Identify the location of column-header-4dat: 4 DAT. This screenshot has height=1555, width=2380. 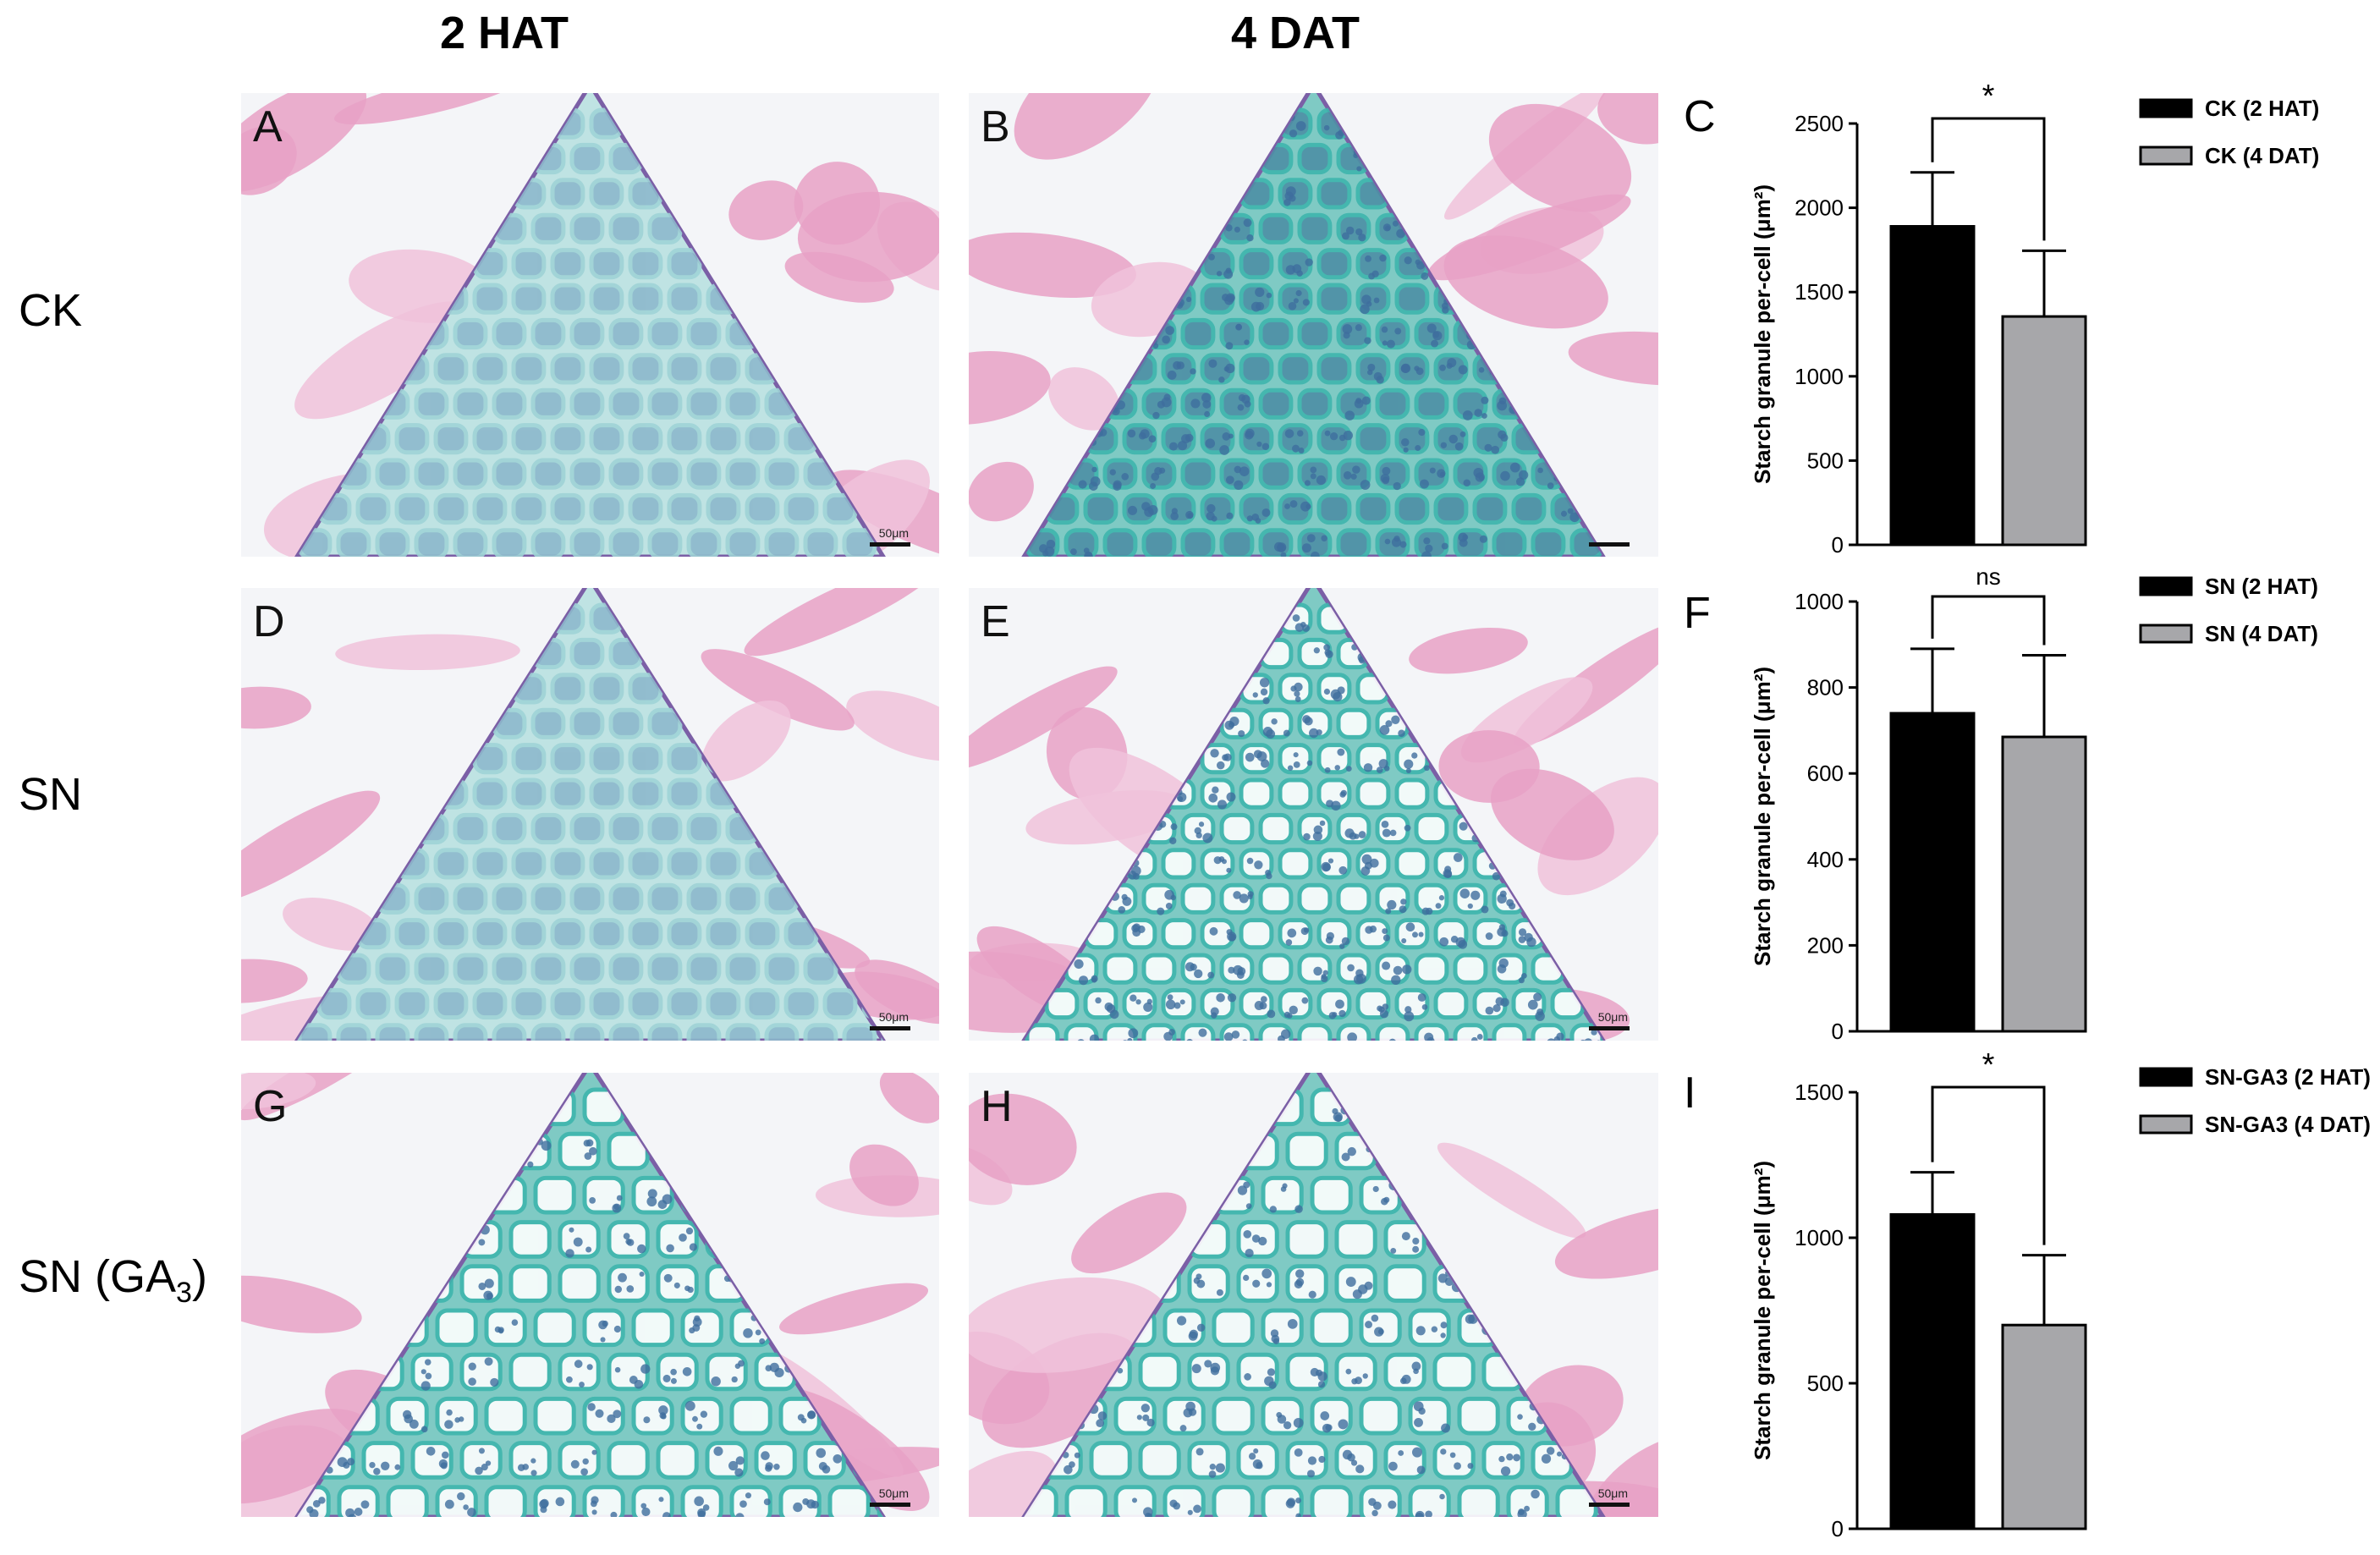
(1295, 33).